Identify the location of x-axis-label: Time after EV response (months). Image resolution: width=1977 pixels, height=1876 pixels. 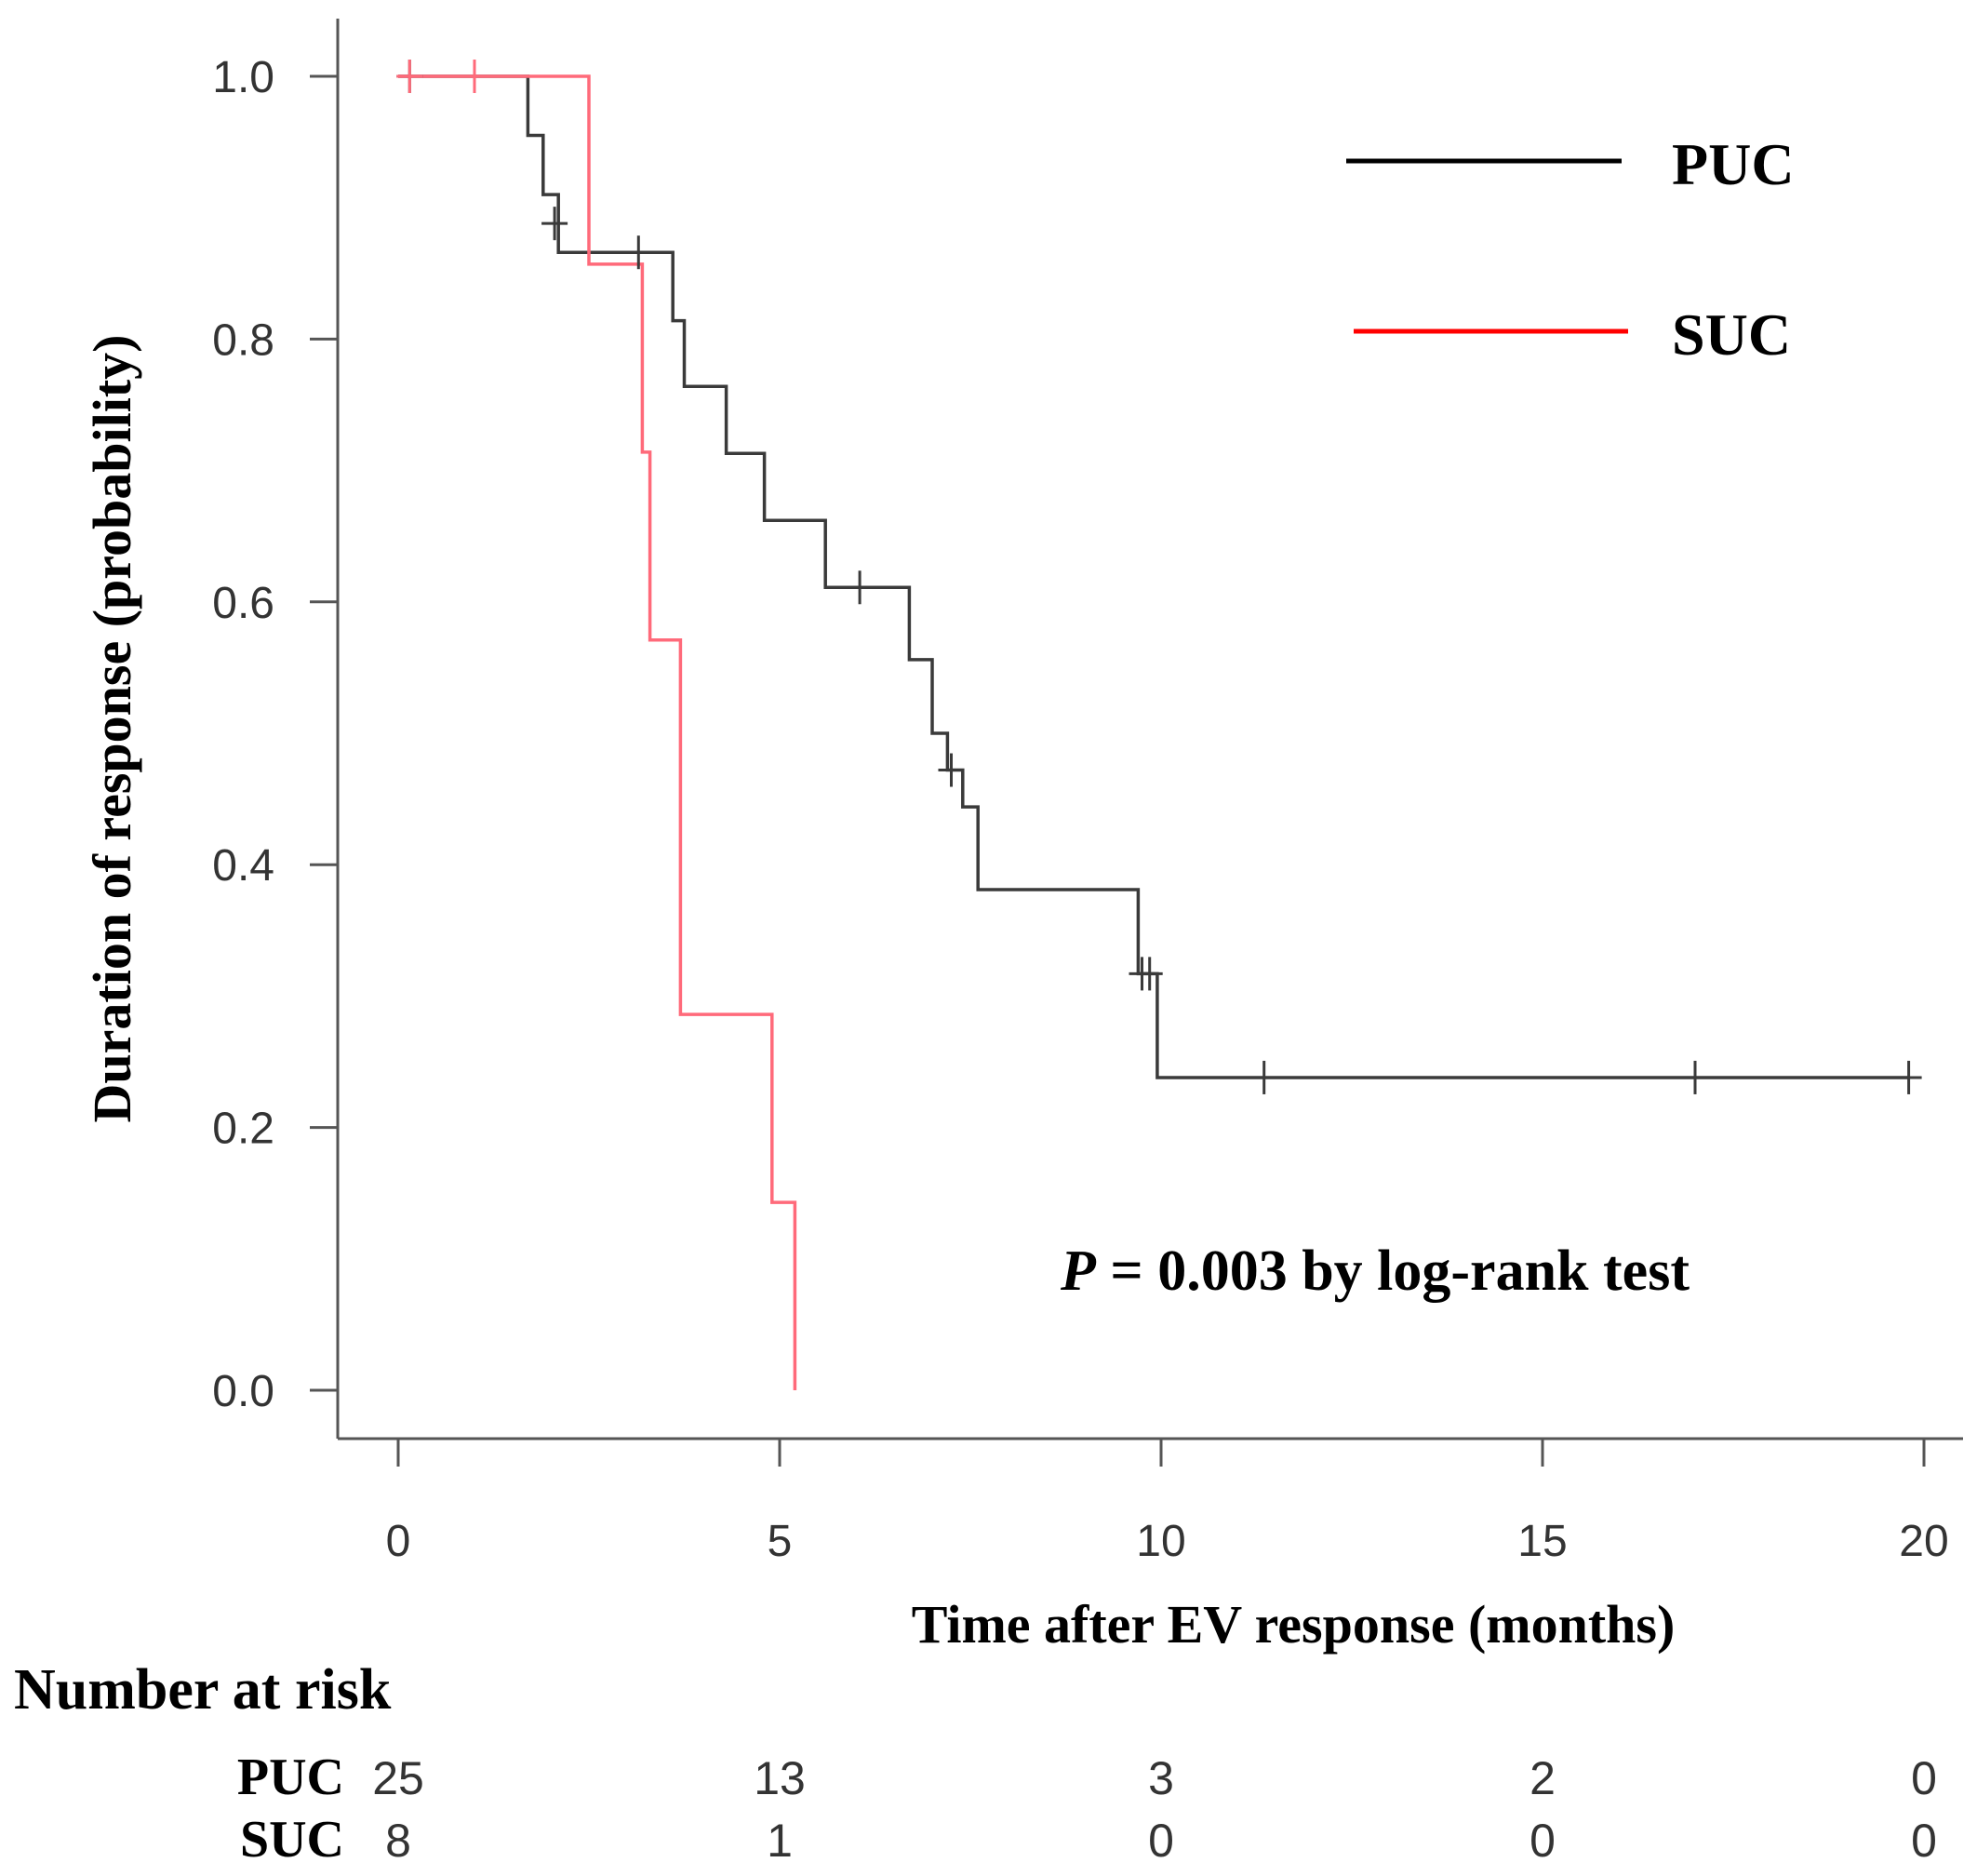
(1294, 1625).